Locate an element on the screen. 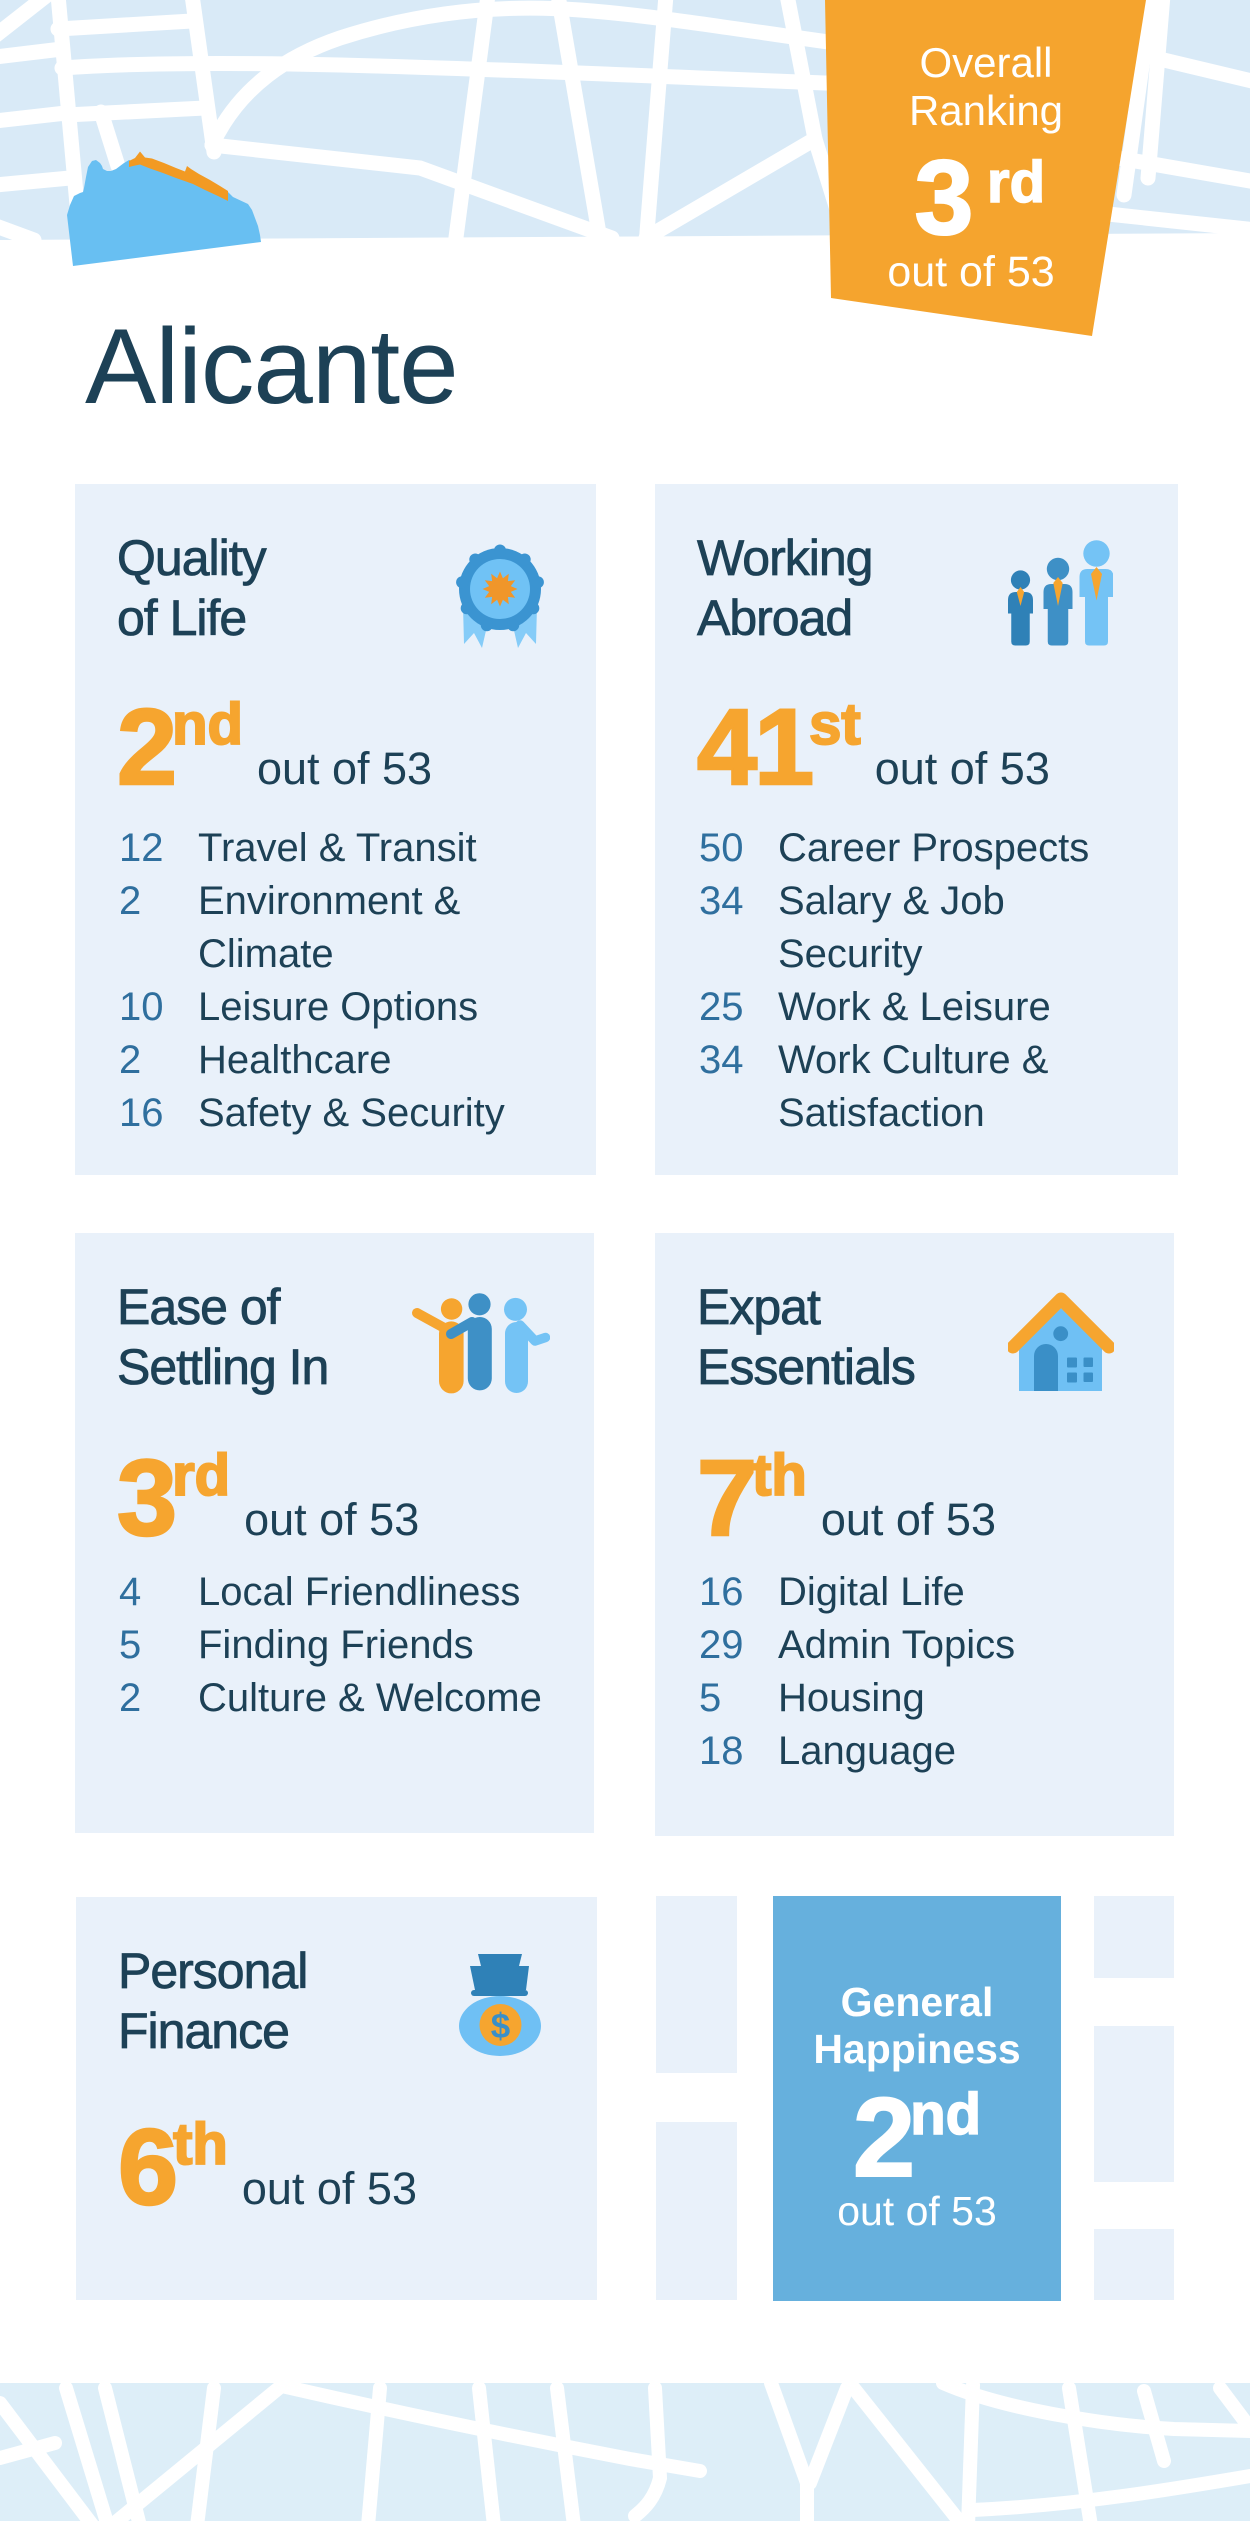  svg-text: Ranking is located at coordinates (986, 110).